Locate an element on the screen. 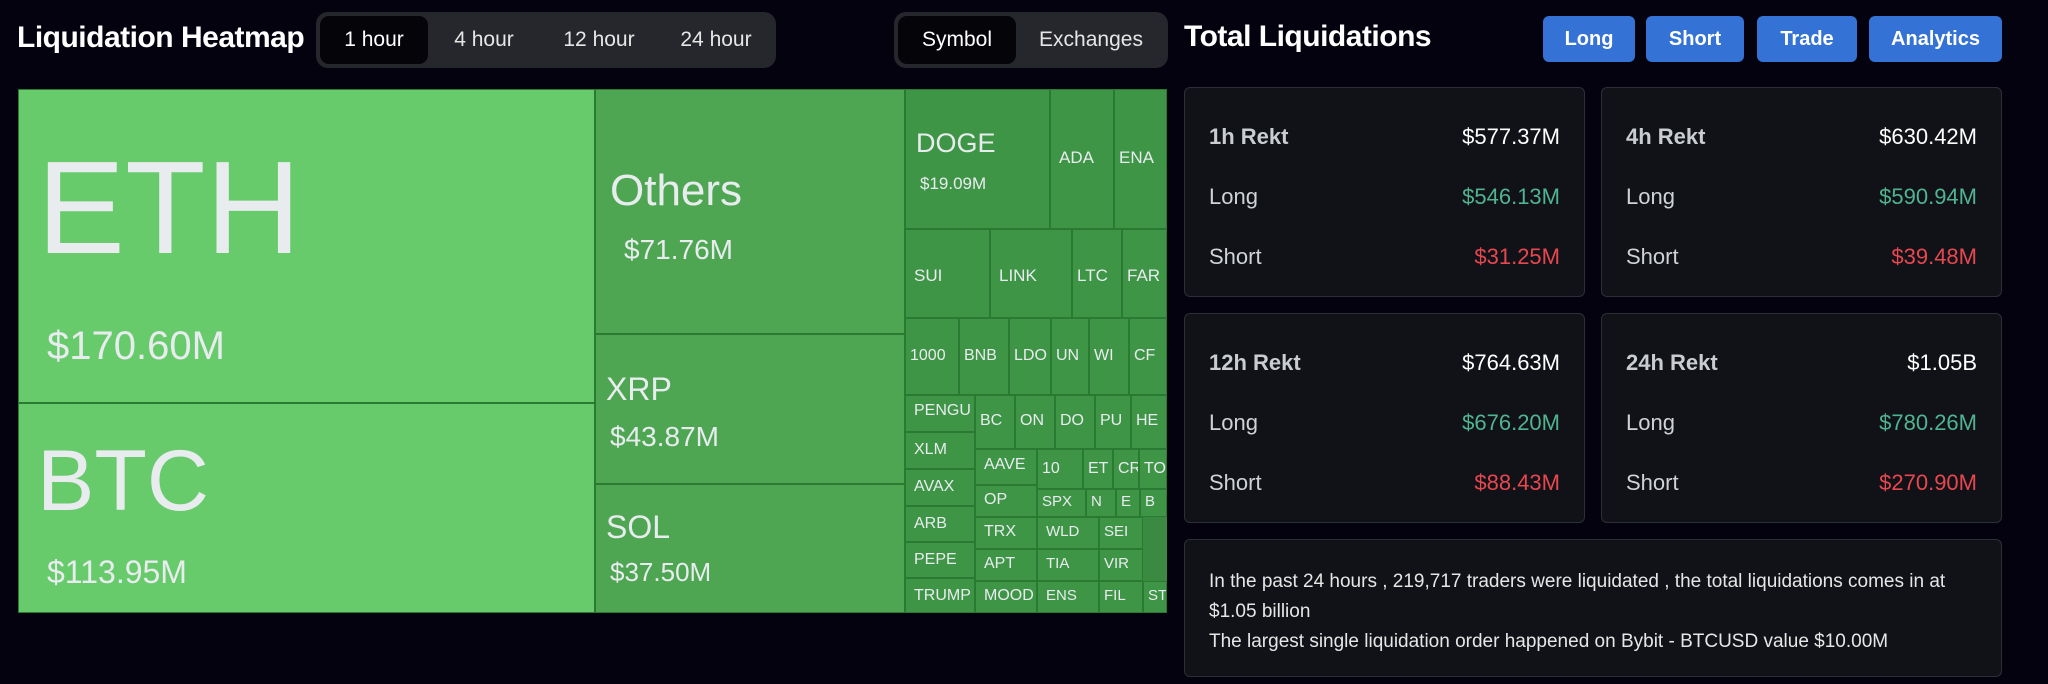  tile-pu: PU is located at coordinates (1113, 422).